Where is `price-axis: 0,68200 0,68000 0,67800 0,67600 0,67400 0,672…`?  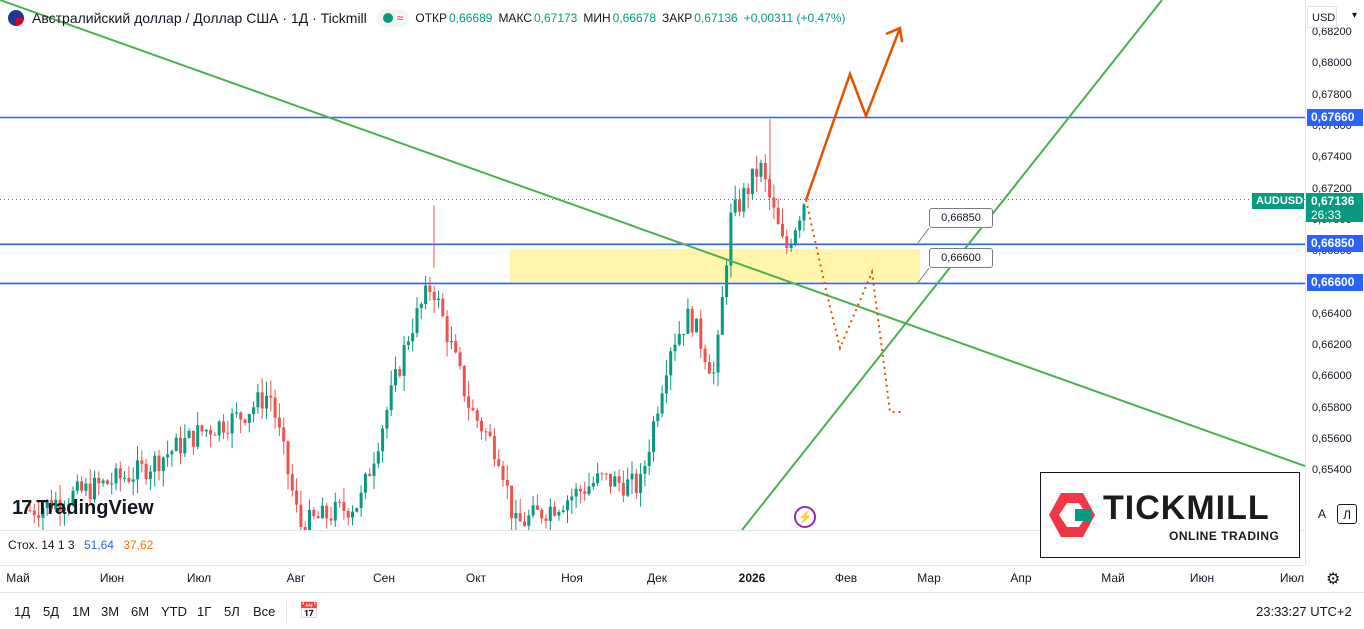 price-axis: 0,68200 0,68000 0,67800 0,67600 0,67400 0,672… is located at coordinates (1334, 282).